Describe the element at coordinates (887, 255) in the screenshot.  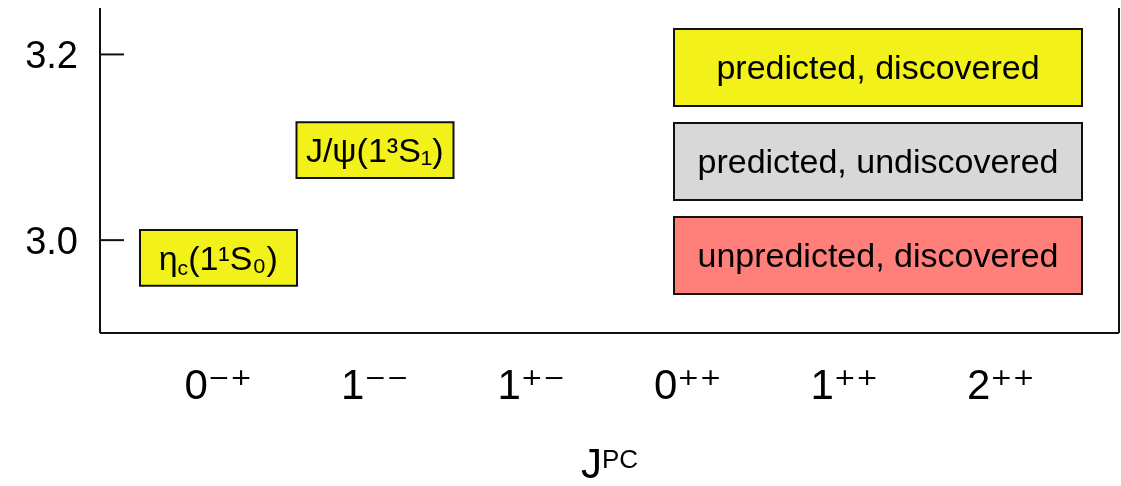
I see `legend-label: unpredicted, discovered` at that location.